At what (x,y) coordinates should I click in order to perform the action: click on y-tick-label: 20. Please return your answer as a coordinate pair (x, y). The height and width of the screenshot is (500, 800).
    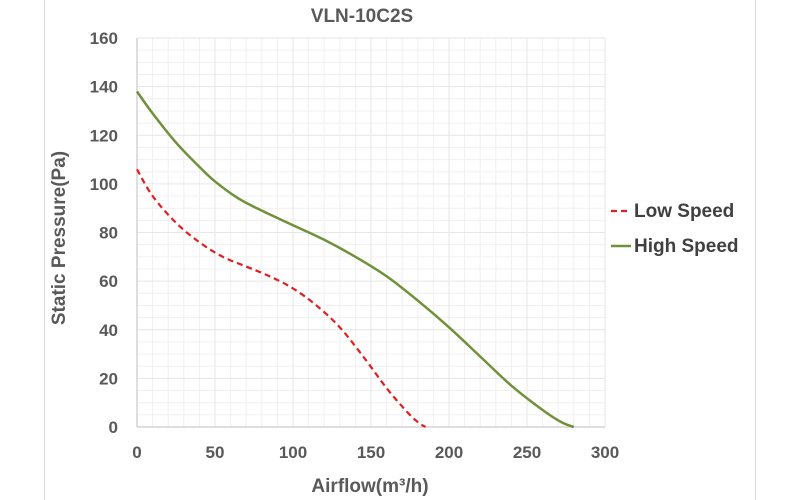
    Looking at the image, I should click on (108, 378).